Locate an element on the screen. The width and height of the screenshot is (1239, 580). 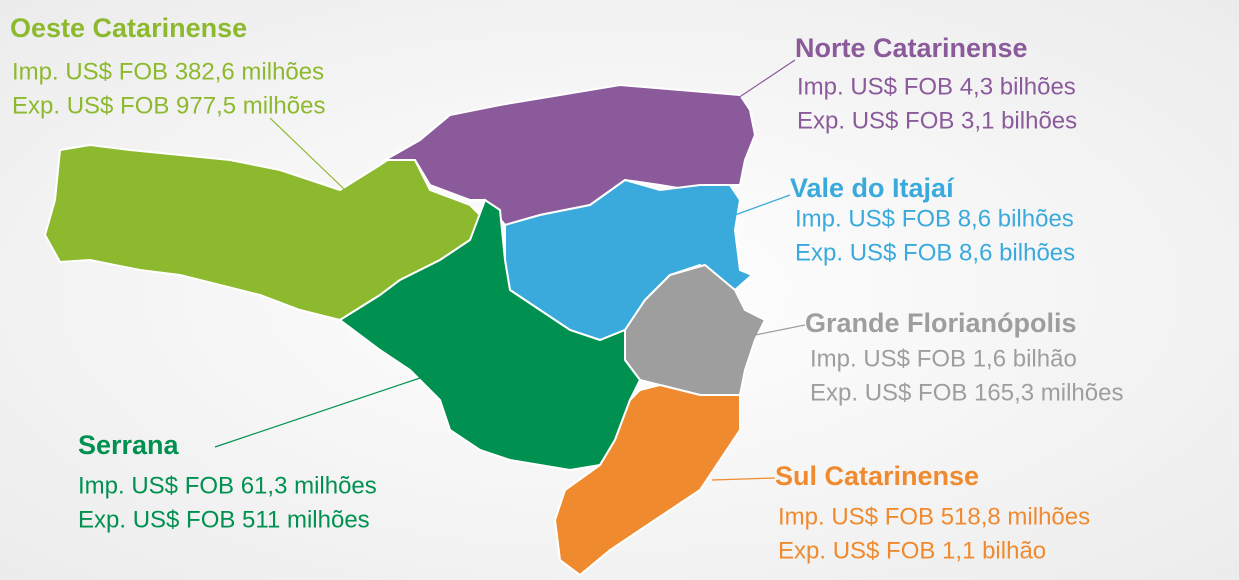
region-florianopolis is located at coordinates (695, 329).